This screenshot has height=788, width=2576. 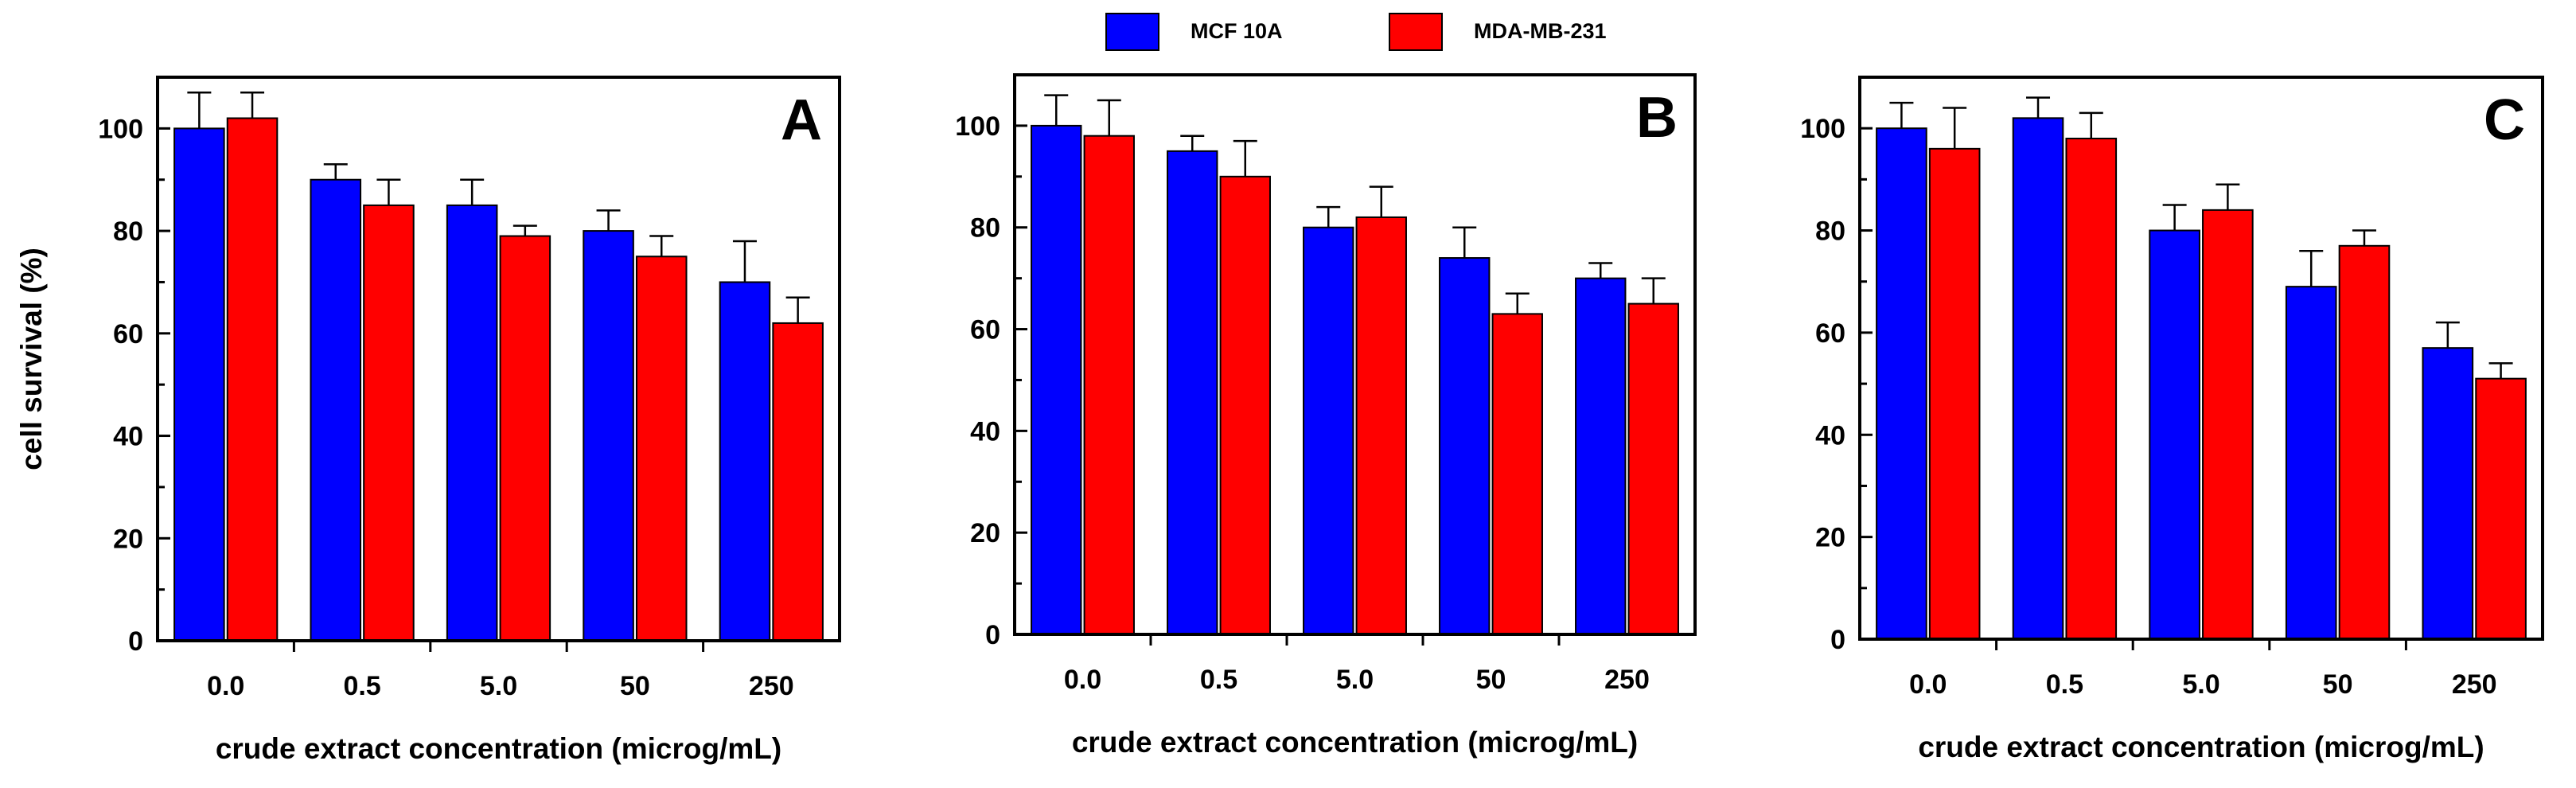 I want to click on x-tick-label-b-1: 0.5, so click(x=1218, y=680).